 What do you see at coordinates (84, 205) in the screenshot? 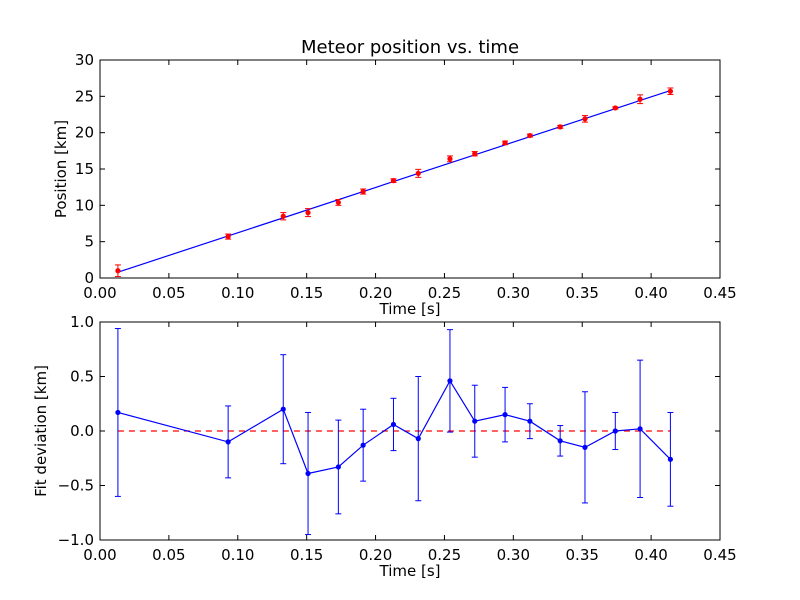
I see `position-ytick-label: 10` at bounding box center [84, 205].